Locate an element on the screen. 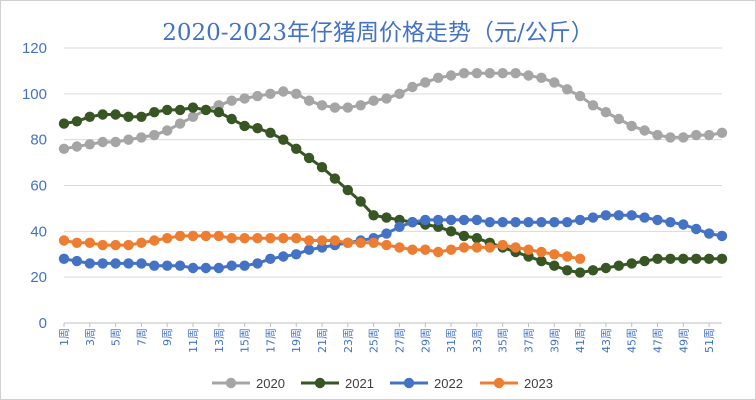 The image size is (756, 400). series-line is located at coordinates (393, 241).